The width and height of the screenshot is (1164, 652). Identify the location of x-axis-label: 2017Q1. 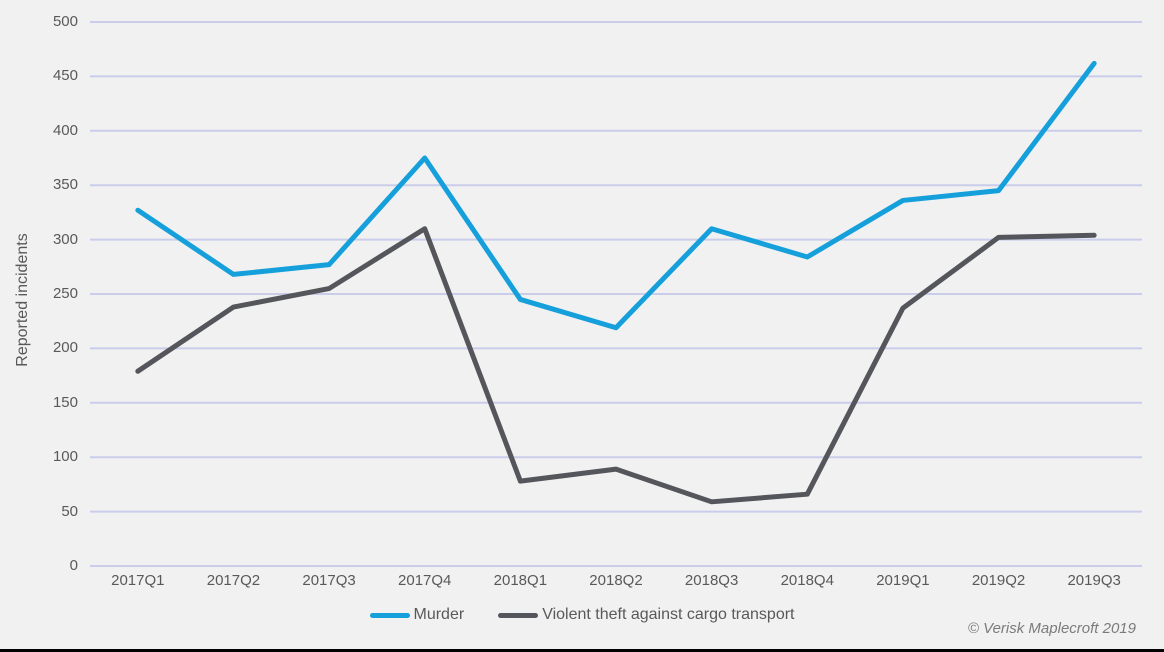
(138, 580).